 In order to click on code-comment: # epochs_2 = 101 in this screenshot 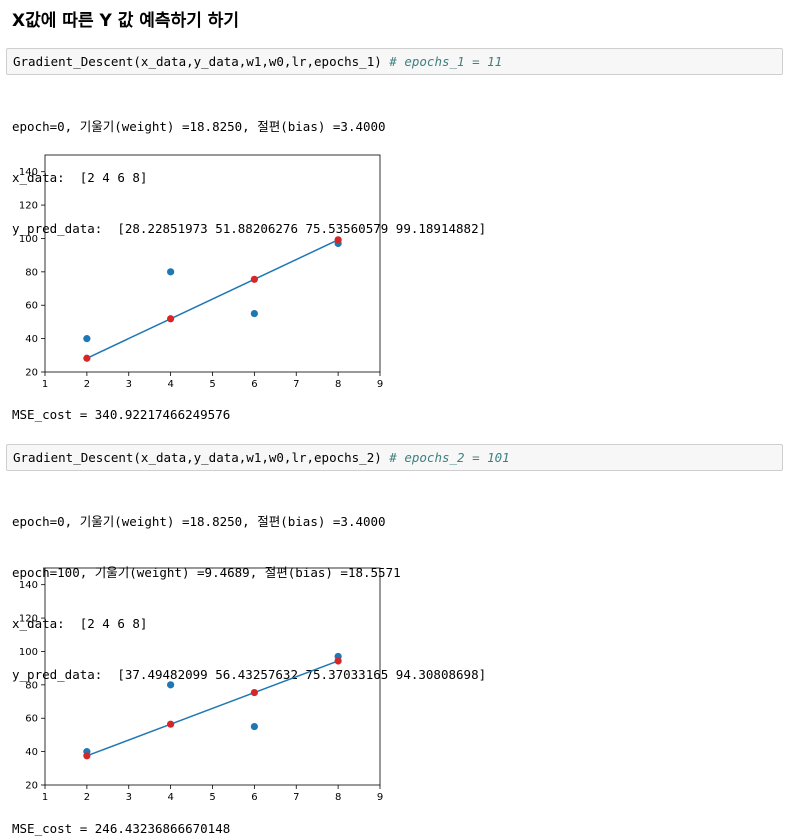, I will do `click(449, 457)`.